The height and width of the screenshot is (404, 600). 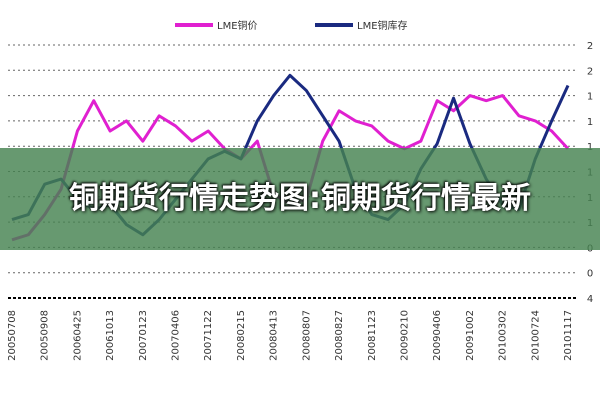 I want to click on legend-label: LME铜库存, so click(x=382, y=25).